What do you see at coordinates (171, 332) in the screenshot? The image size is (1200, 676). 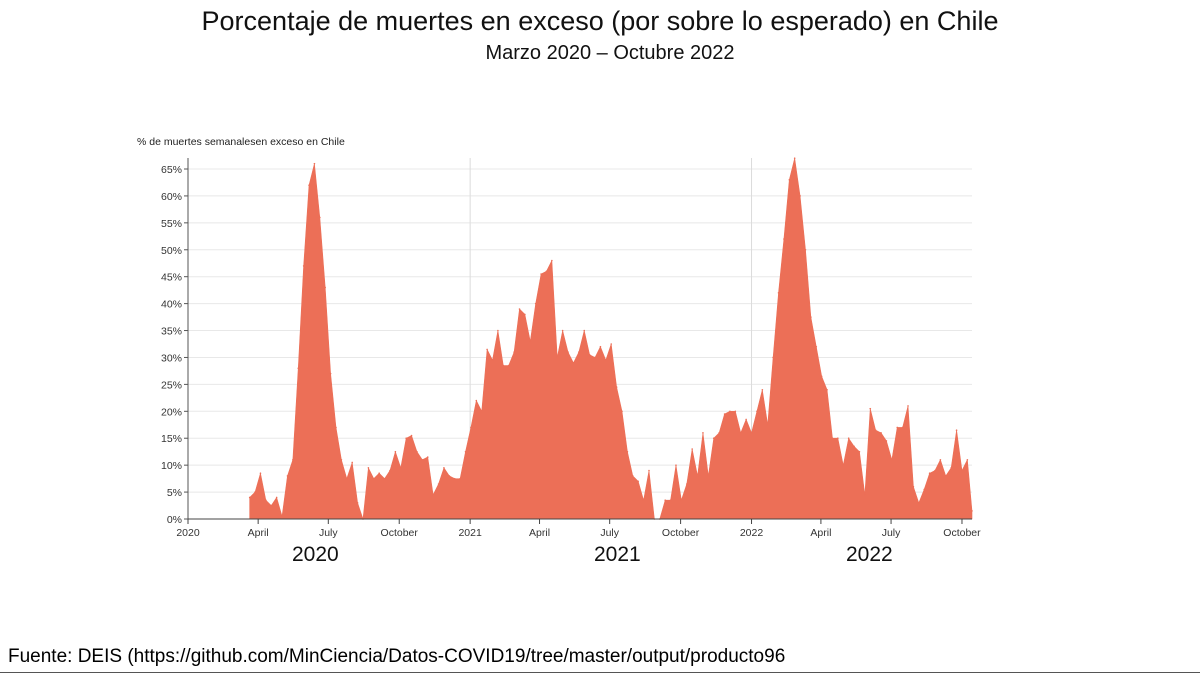 I see `y-tick-label: 35%` at bounding box center [171, 332].